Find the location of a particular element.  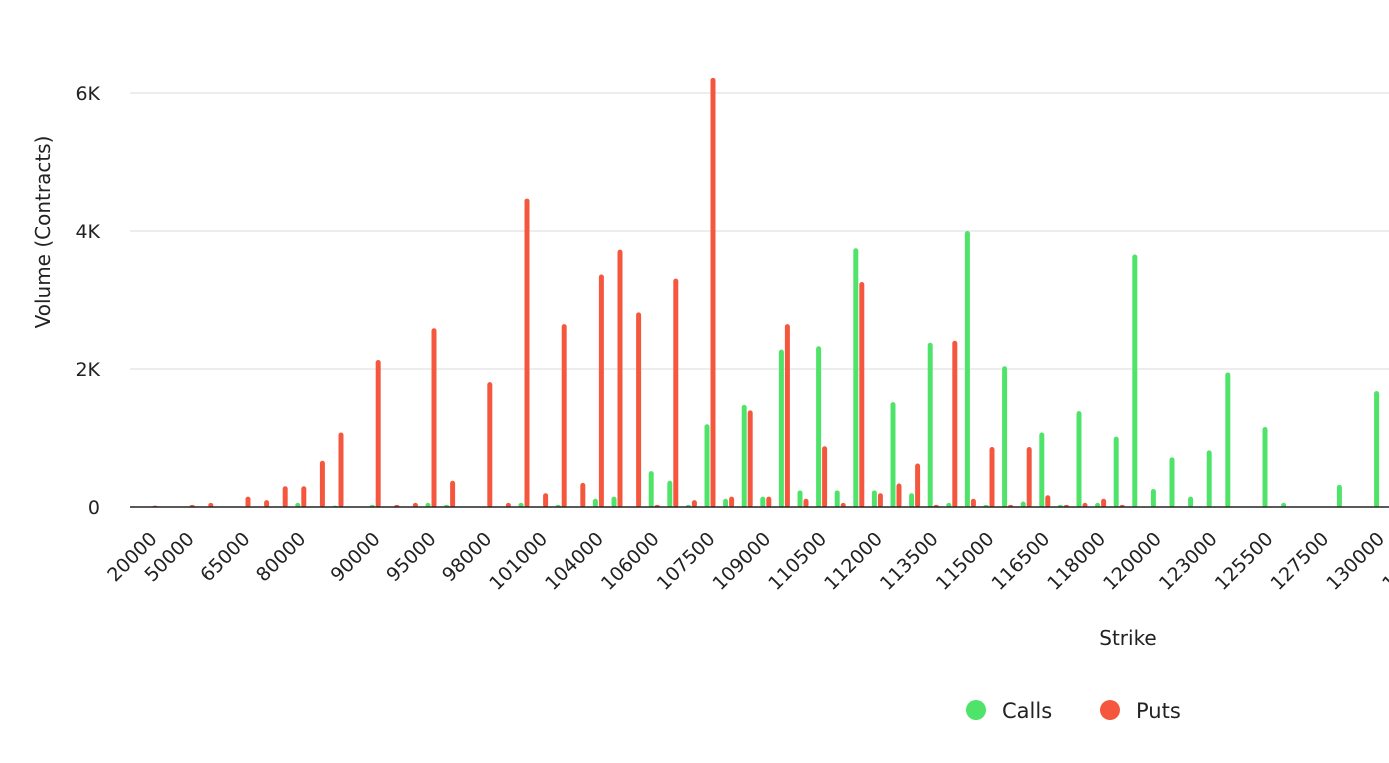

x-tick-label: 127500 is located at coordinates (1299, 561).